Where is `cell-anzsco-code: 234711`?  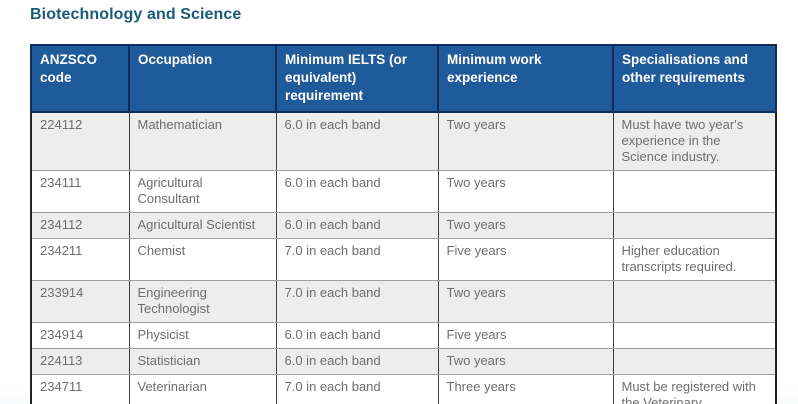 cell-anzsco-code: 234711 is located at coordinates (80, 389).